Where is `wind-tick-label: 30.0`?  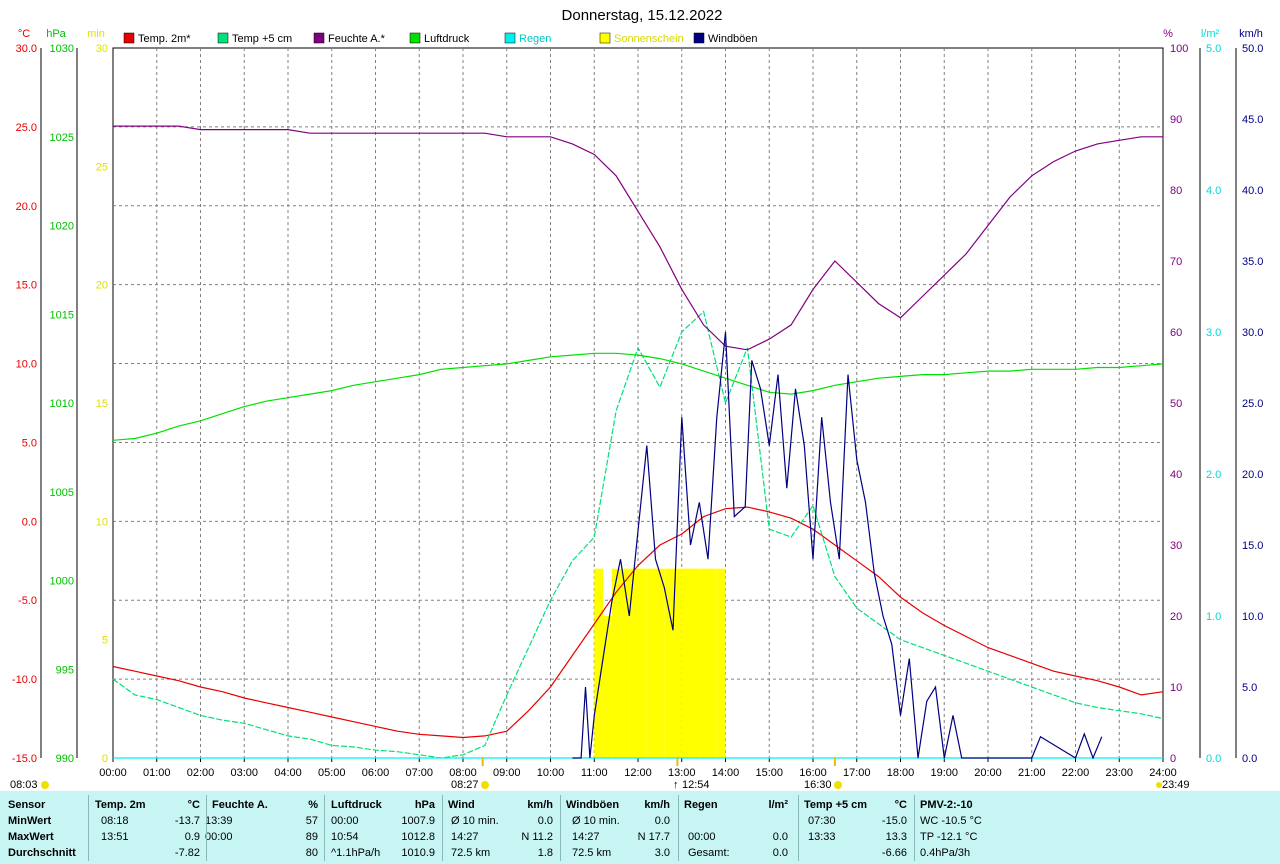
wind-tick-label: 30.0 is located at coordinates (1252, 333).